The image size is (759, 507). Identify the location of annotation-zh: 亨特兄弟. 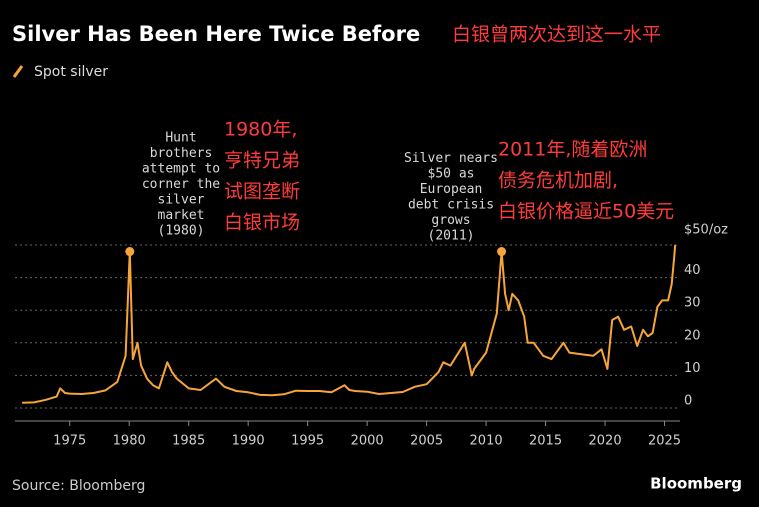
(262, 161).